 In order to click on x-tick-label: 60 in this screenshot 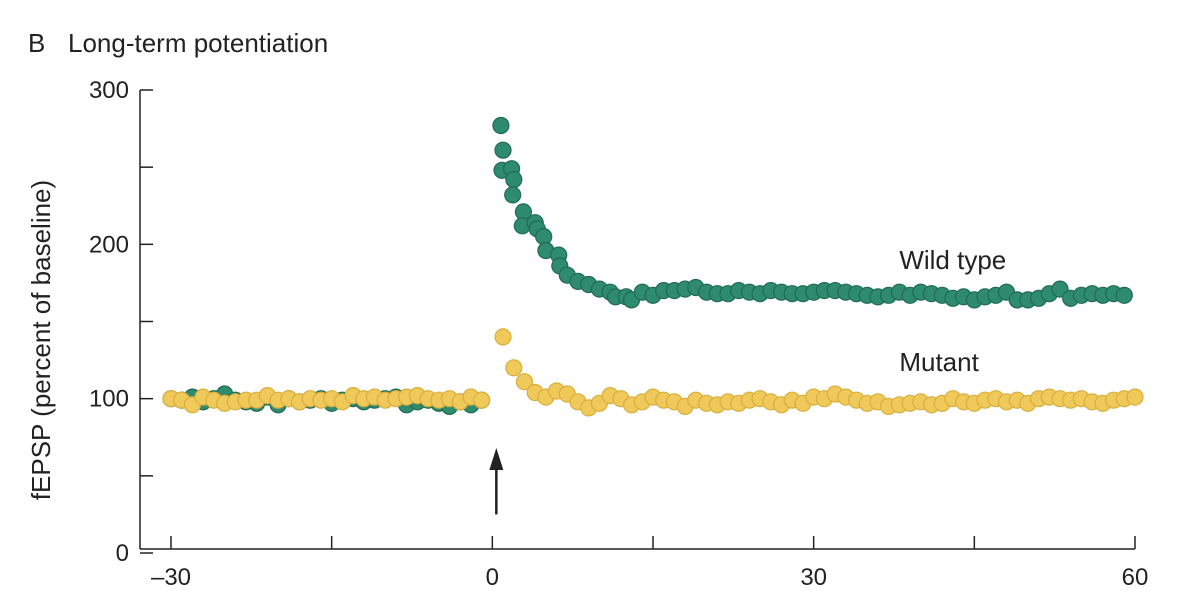, I will do `click(1135, 577)`.